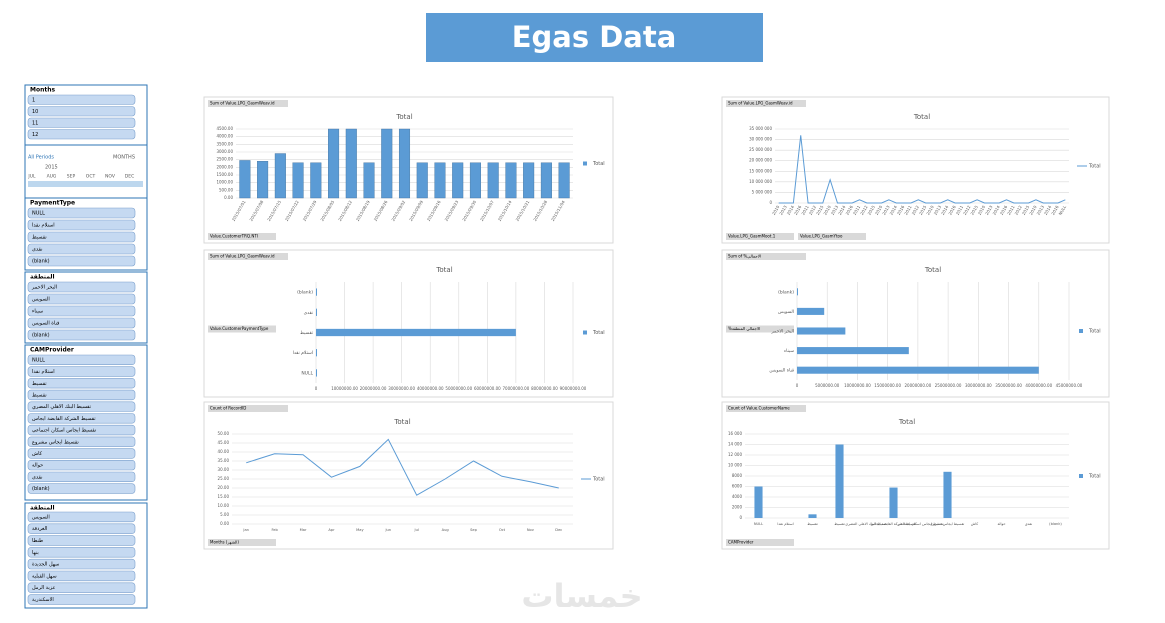 Image resolution: width=1165 pixels, height=623 pixels. Describe the element at coordinates (1063, 210) in the screenshot. I see `x-tick-label: NULL` at that location.